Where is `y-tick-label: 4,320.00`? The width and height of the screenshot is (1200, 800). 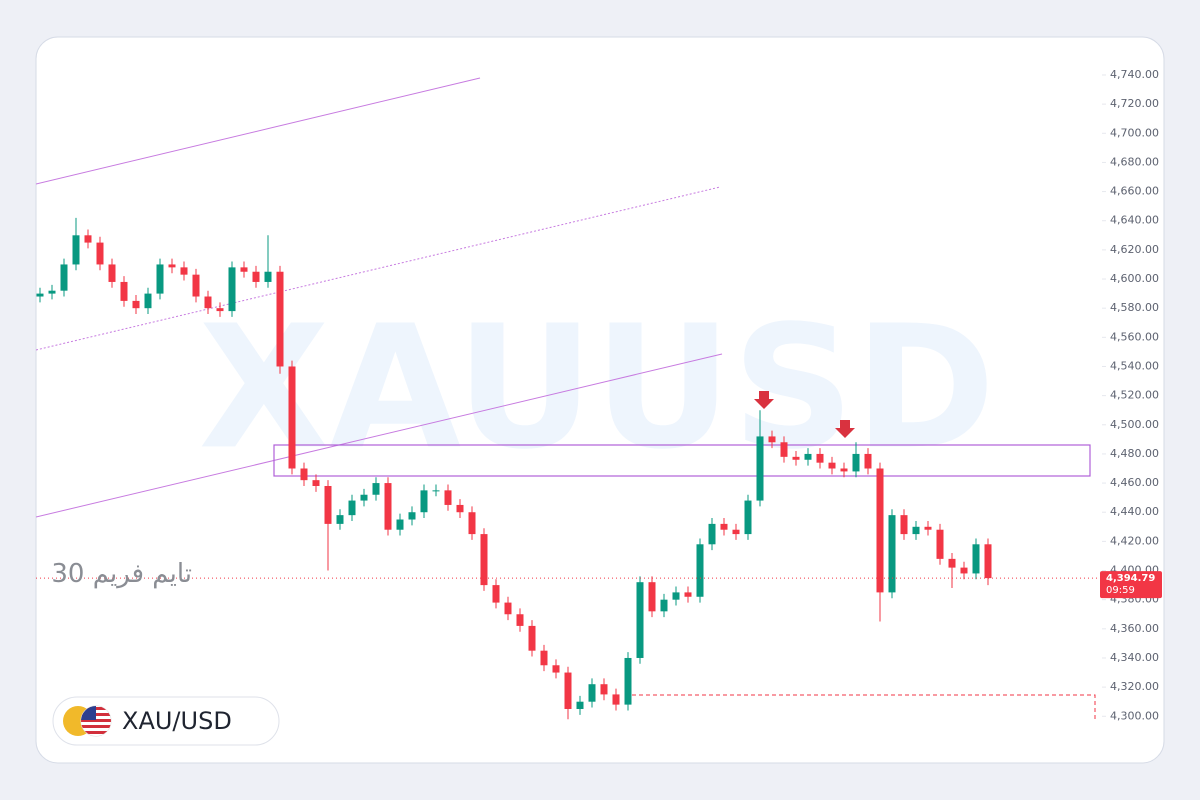
y-tick-label: 4,320.00 is located at coordinates (1134, 686).